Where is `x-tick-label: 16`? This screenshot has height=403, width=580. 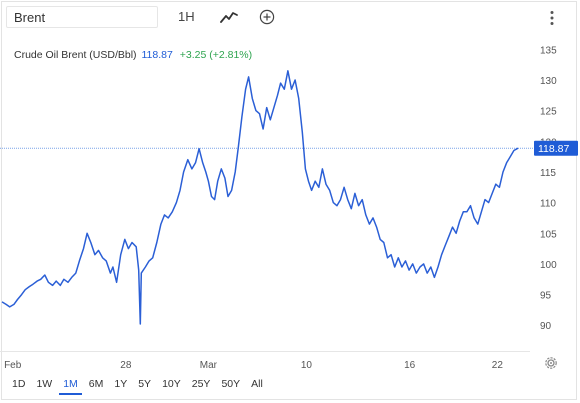 x-tick-label: 16 is located at coordinates (410, 365).